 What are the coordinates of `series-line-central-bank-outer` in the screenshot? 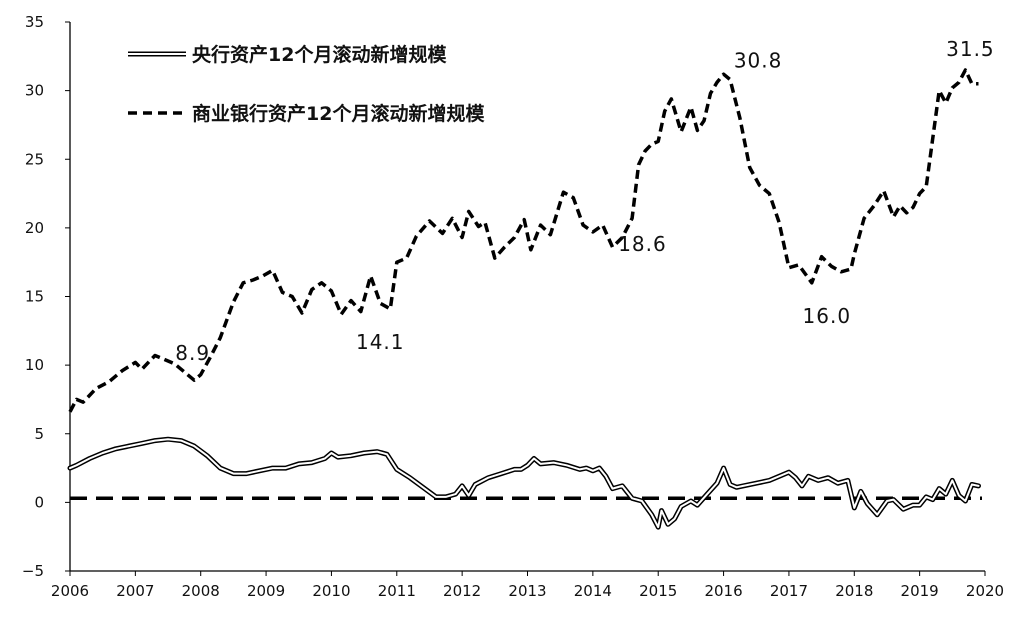 It's located at (524, 483).